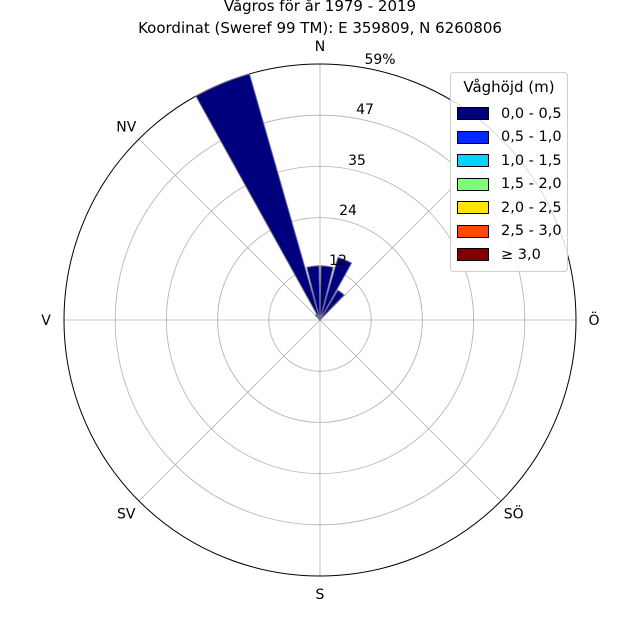 The height and width of the screenshot is (640, 640). What do you see at coordinates (348, 211) in the screenshot?
I see `radial-tick-label: 24` at bounding box center [348, 211].